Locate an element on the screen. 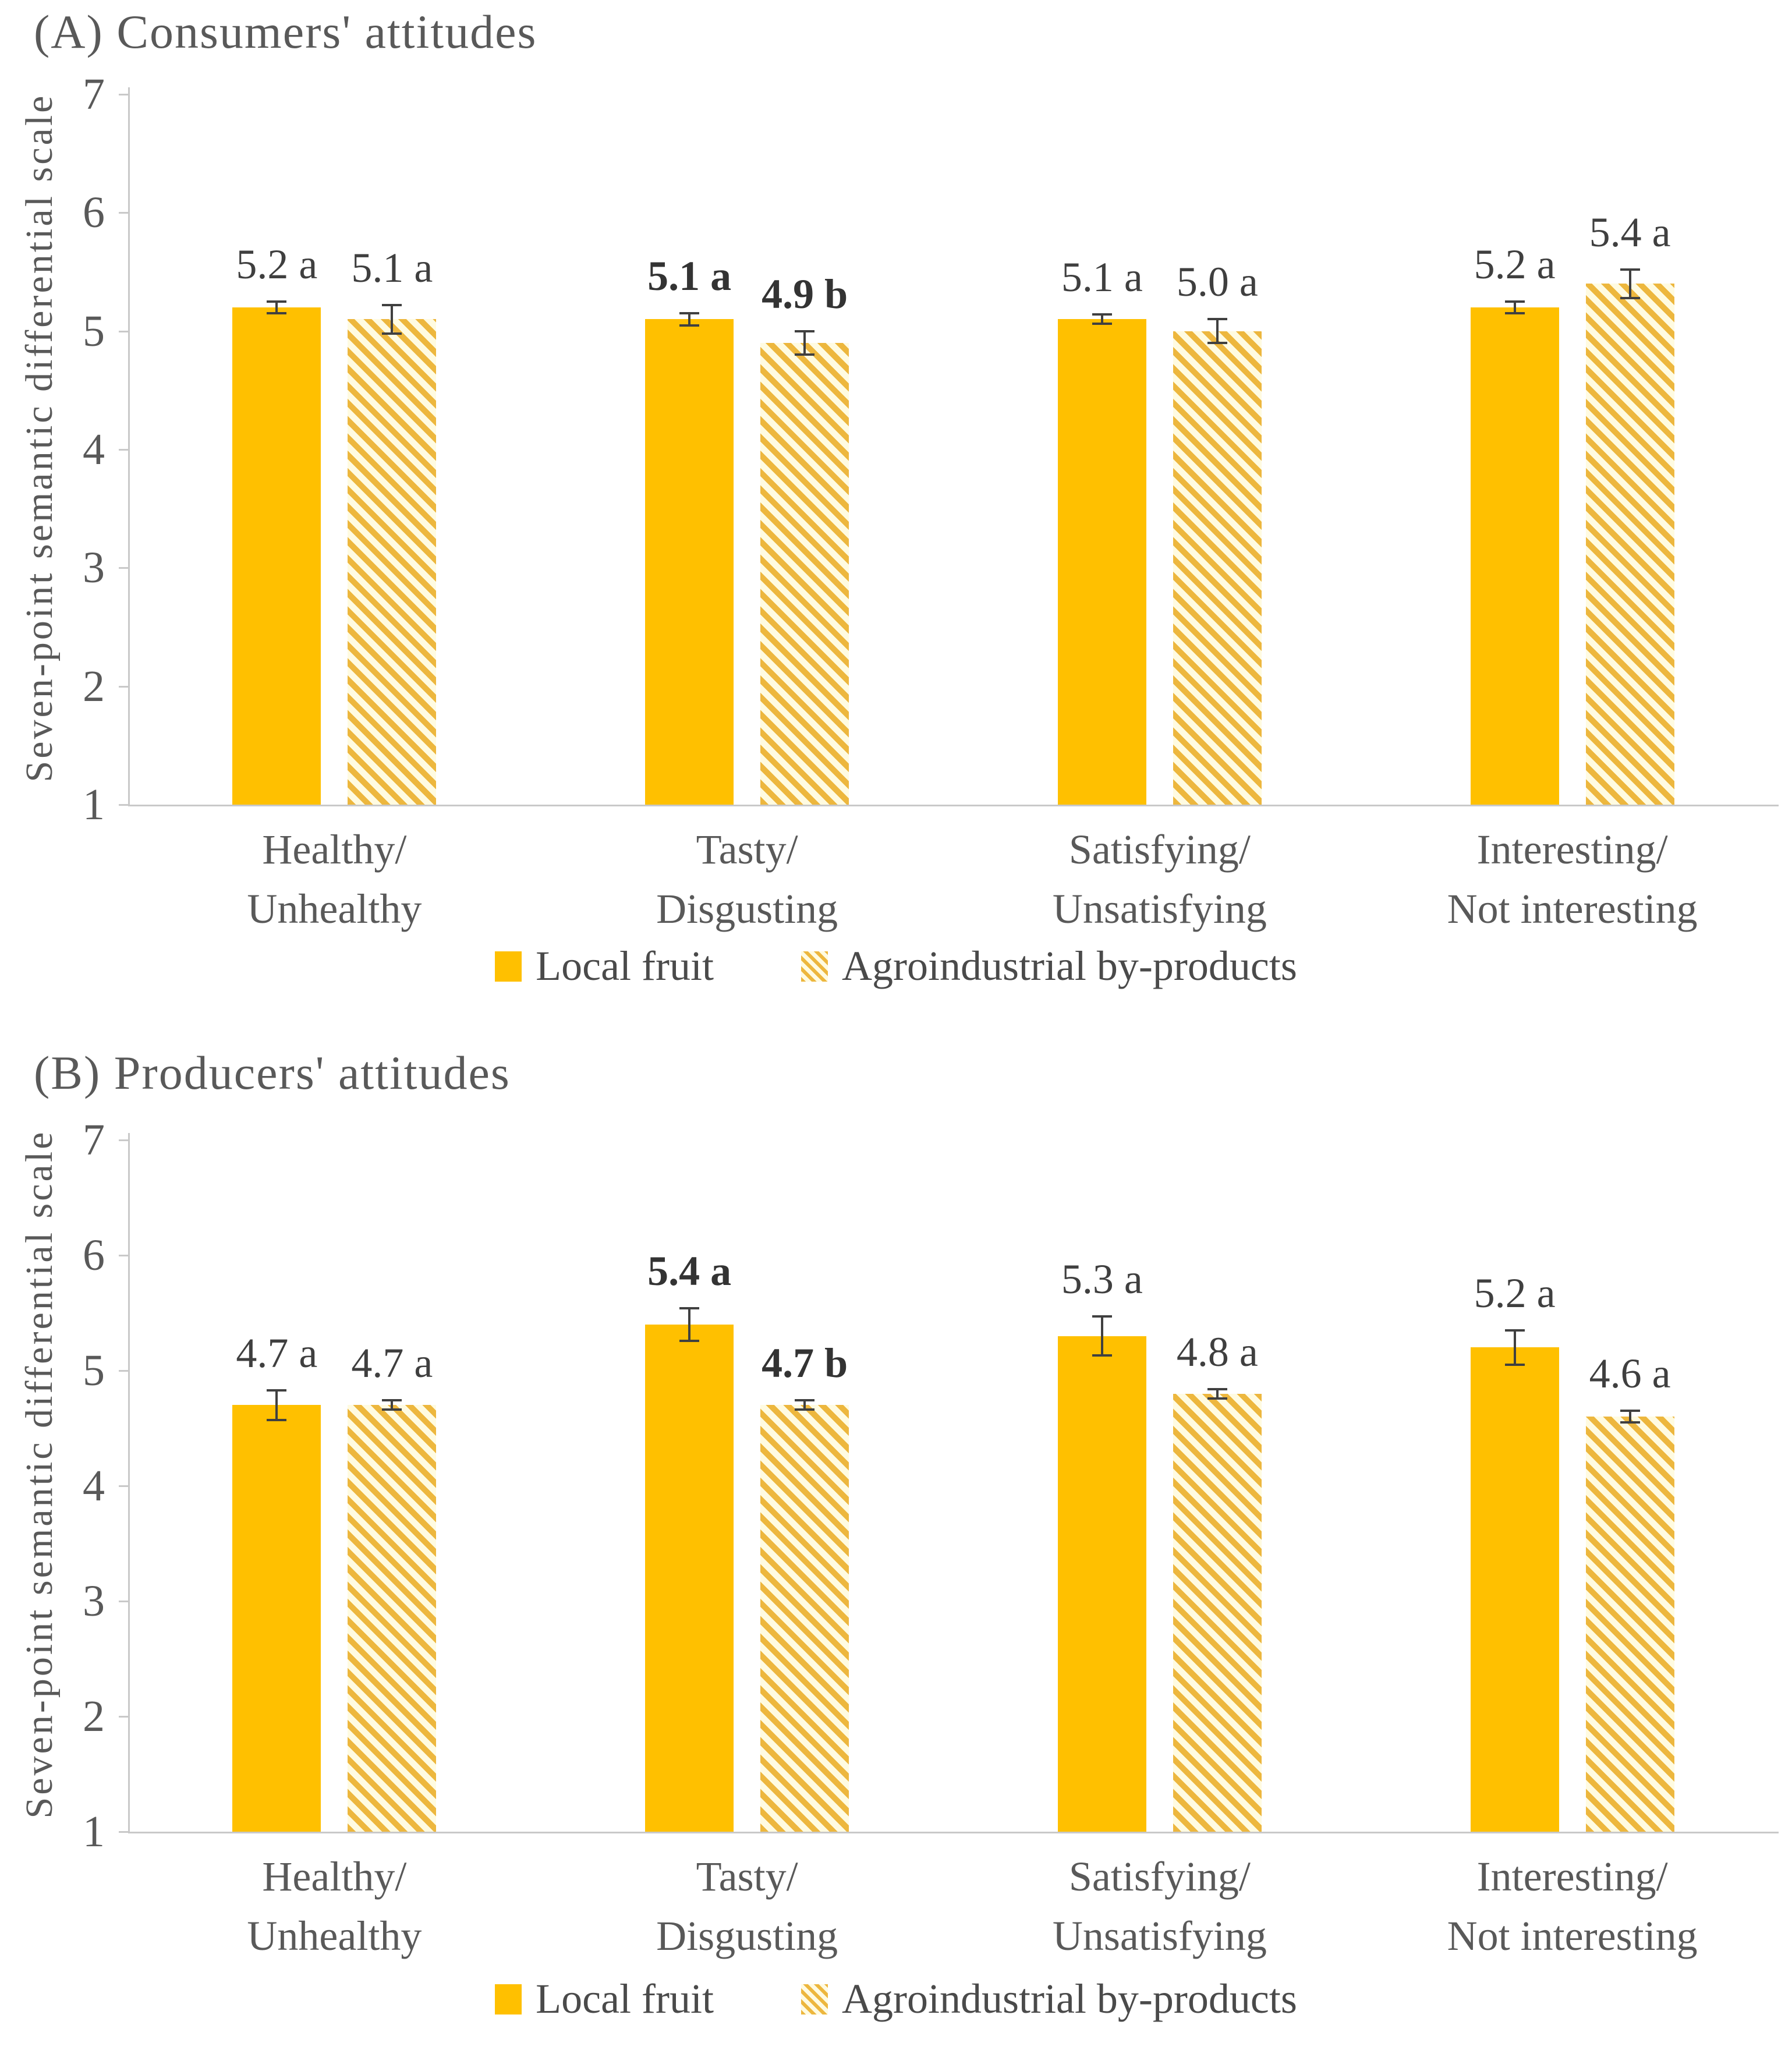  x-category-label-line: Not interesting is located at coordinates (1572, 1936).